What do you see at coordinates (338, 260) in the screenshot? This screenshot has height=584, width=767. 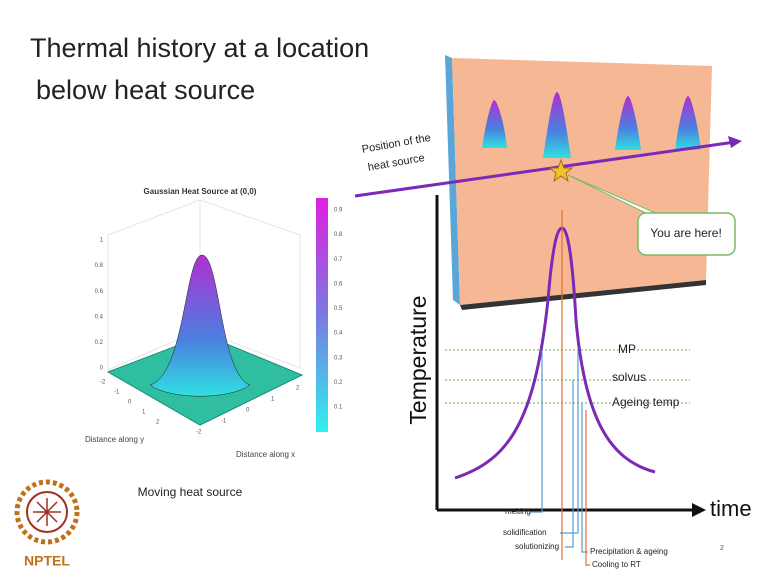 I see `colorbar-tick: 0.7` at bounding box center [338, 260].